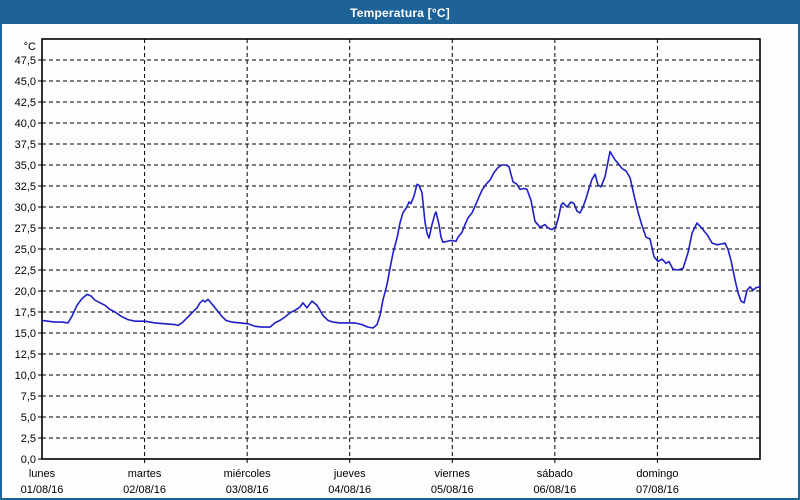  What do you see at coordinates (25, 124) in the screenshot?
I see `y-axis-tick-label: 40,0` at bounding box center [25, 124].